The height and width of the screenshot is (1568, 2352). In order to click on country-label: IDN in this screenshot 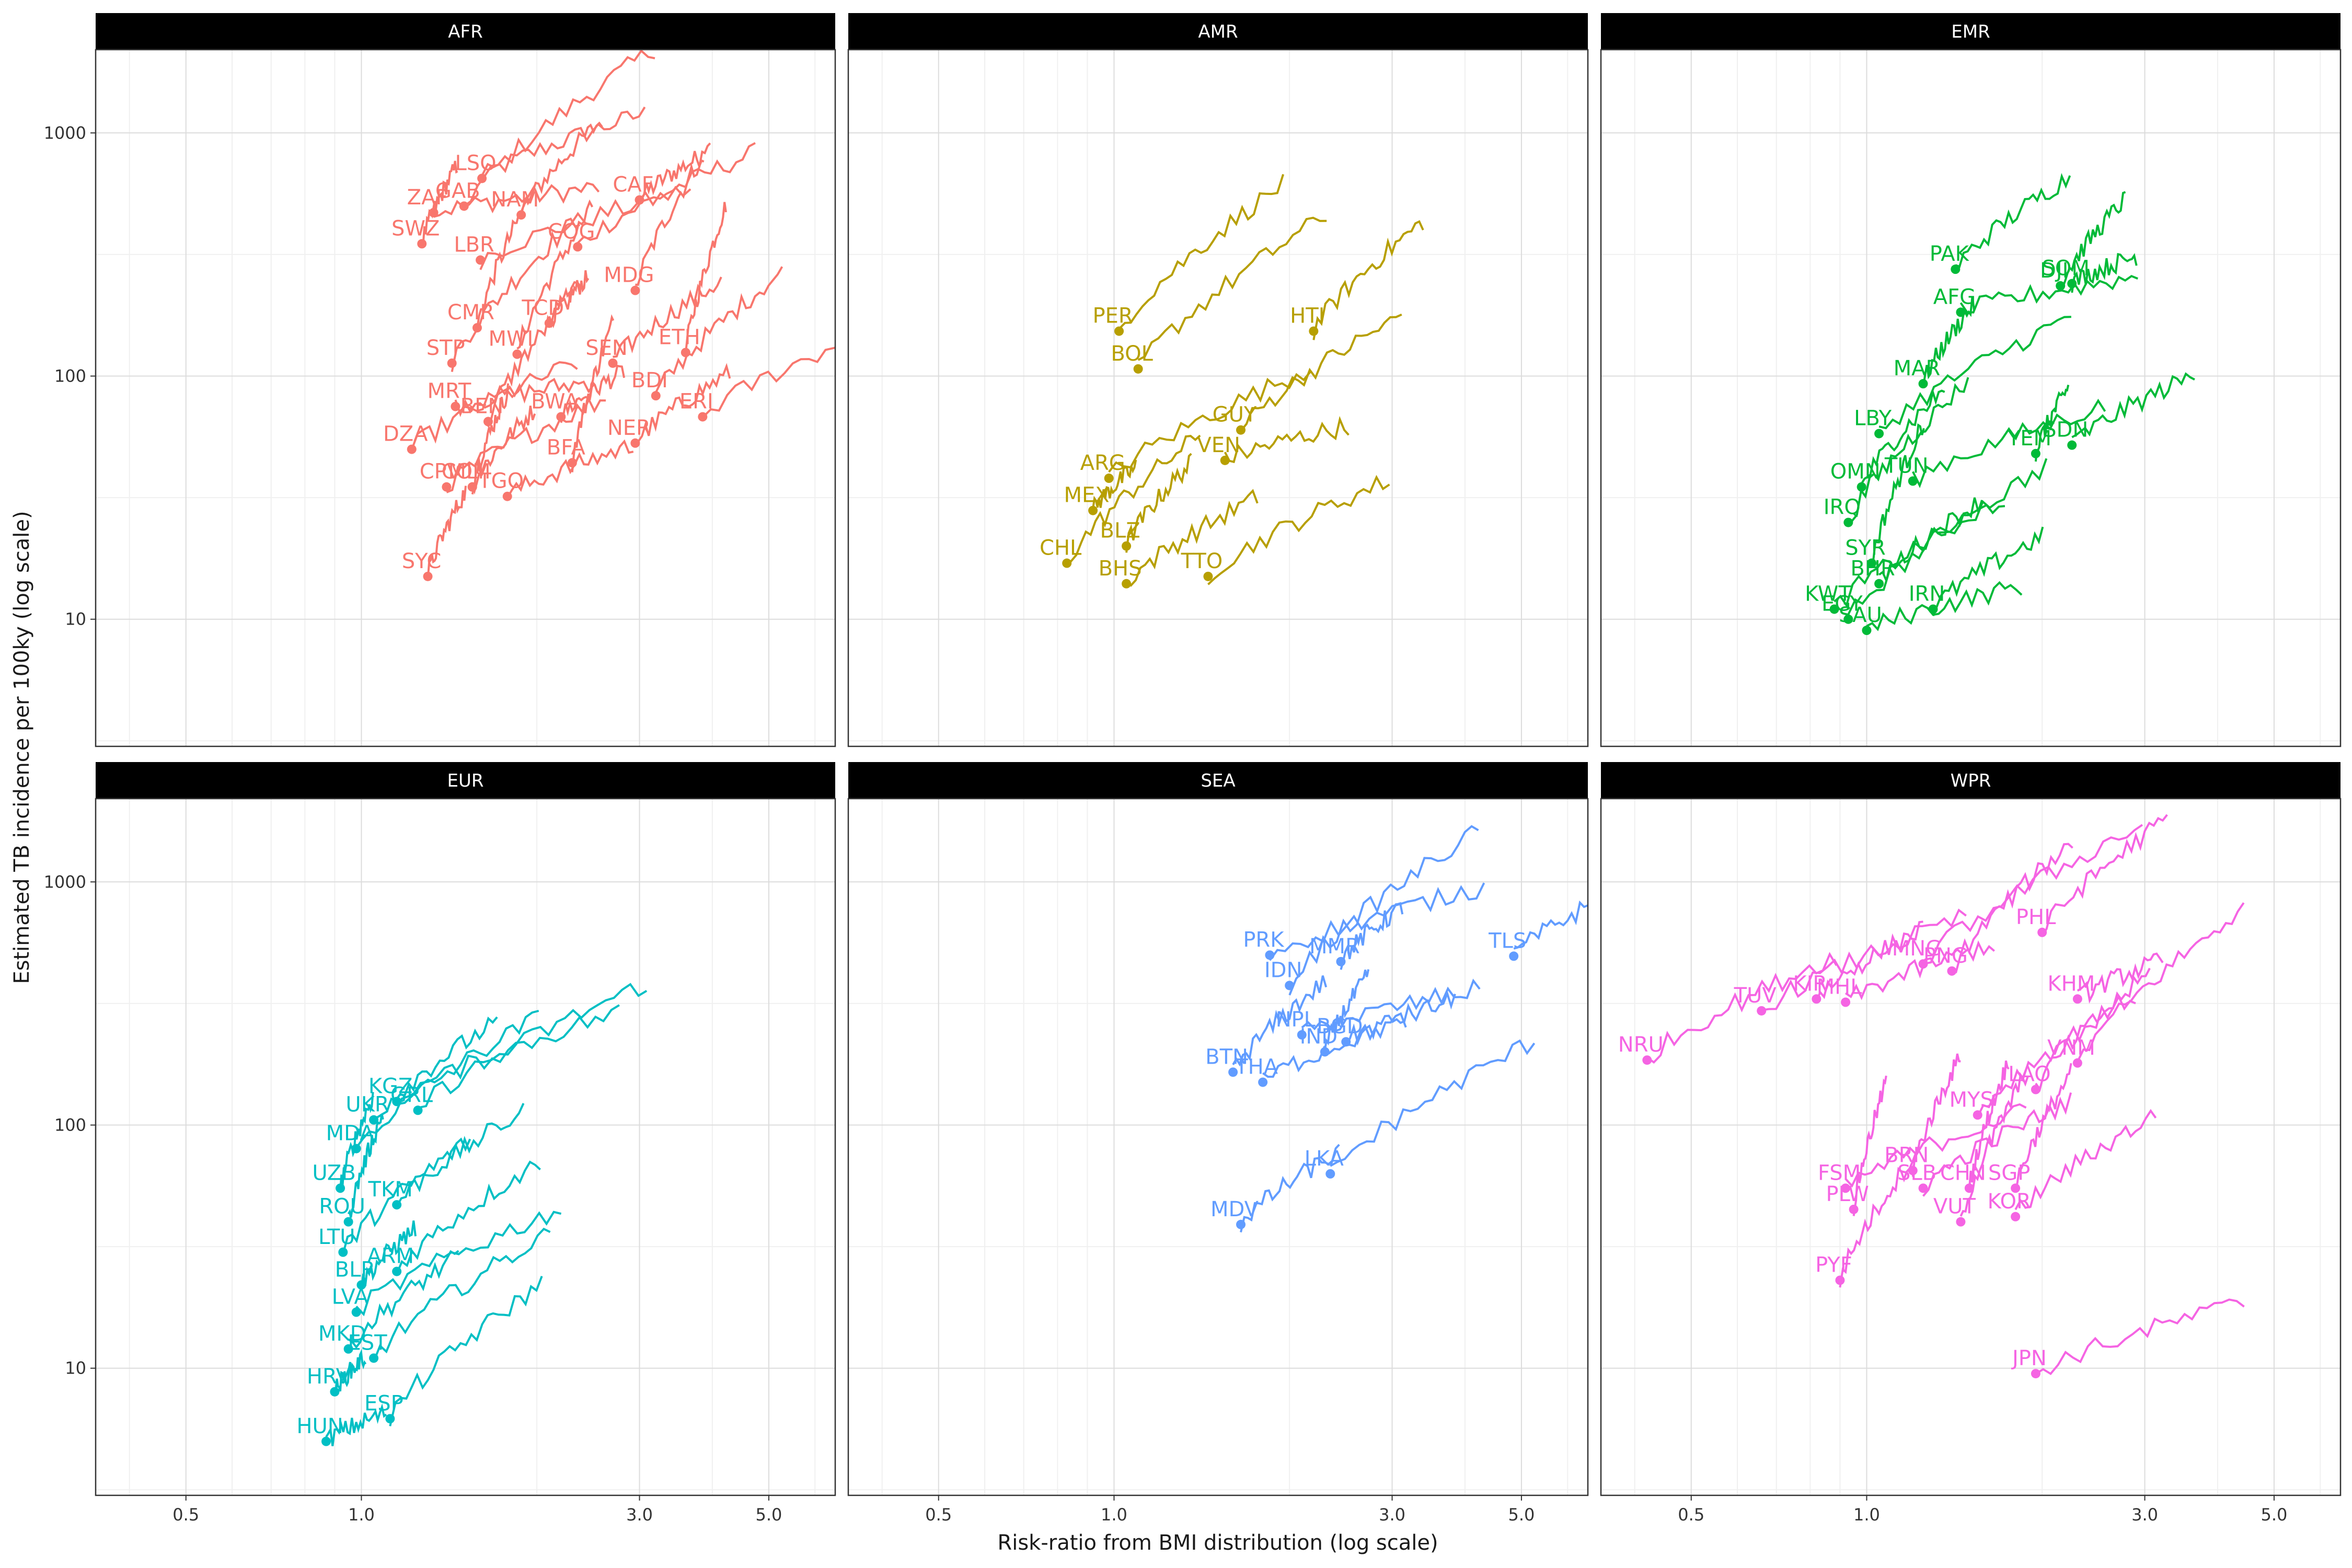, I will do `click(1283, 970)`.